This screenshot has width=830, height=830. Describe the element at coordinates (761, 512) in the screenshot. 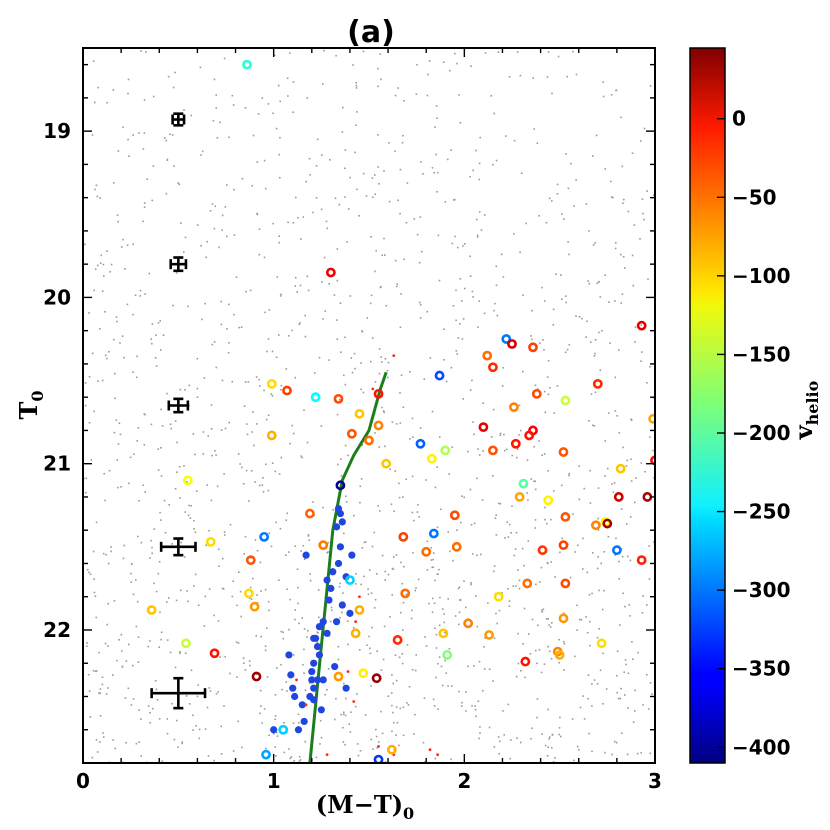

I see `colorbar-tick-label: −250` at that location.